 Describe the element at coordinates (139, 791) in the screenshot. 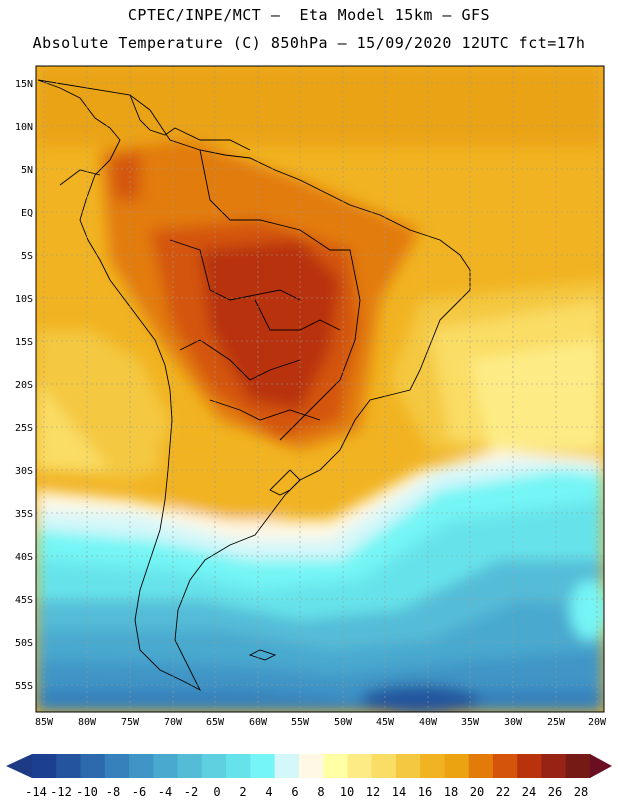

I see `scale-label: -6` at that location.